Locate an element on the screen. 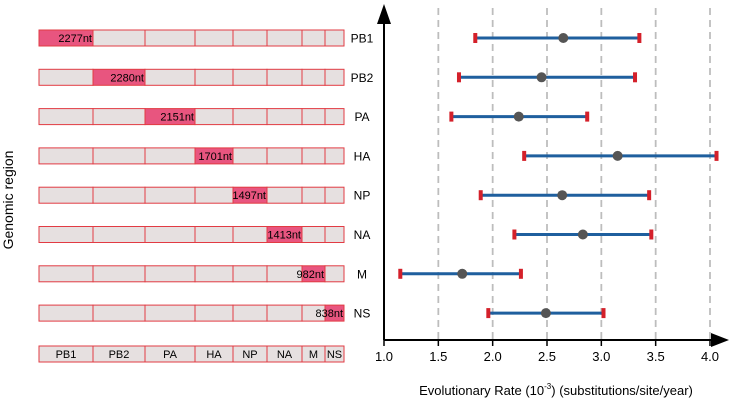 The height and width of the screenshot is (400, 731). x-tick-label: 2.5 is located at coordinates (547, 356).